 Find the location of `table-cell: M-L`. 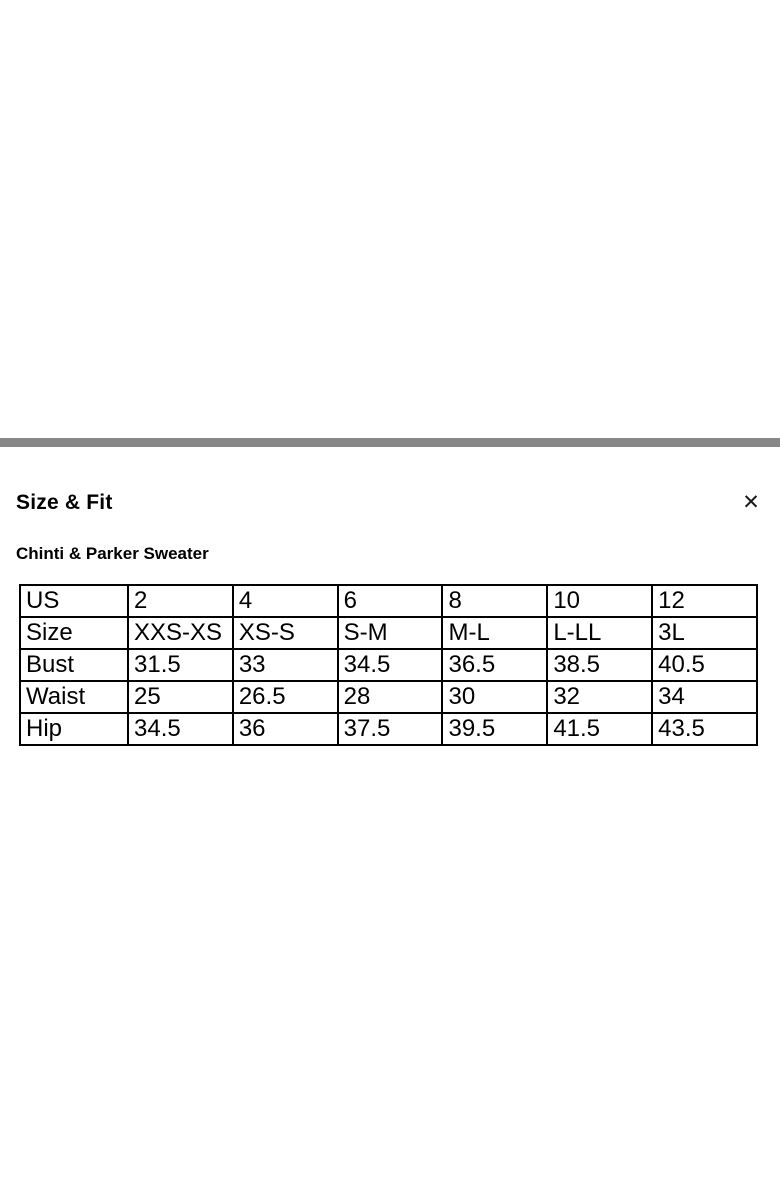

table-cell: M-L is located at coordinates (495, 632).